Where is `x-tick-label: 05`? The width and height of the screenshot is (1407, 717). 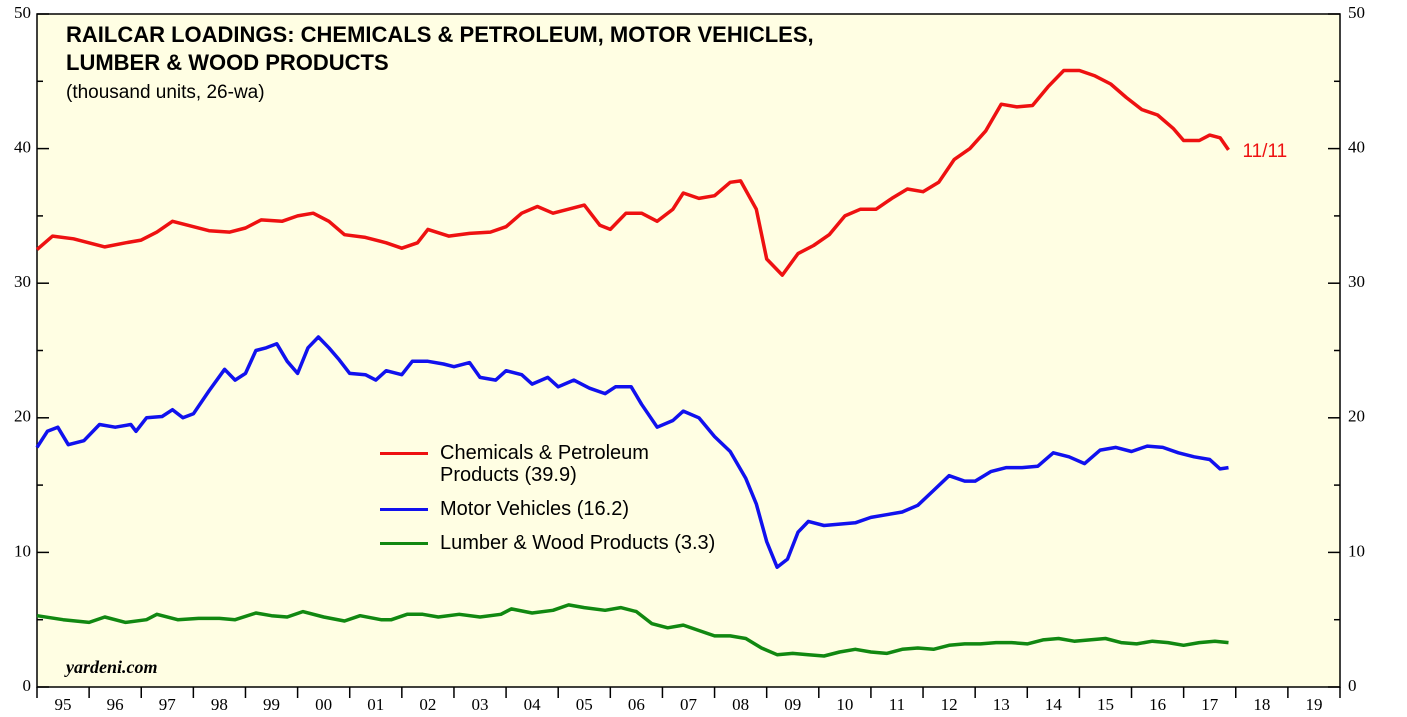 x-tick-label: 05 is located at coordinates (584, 704).